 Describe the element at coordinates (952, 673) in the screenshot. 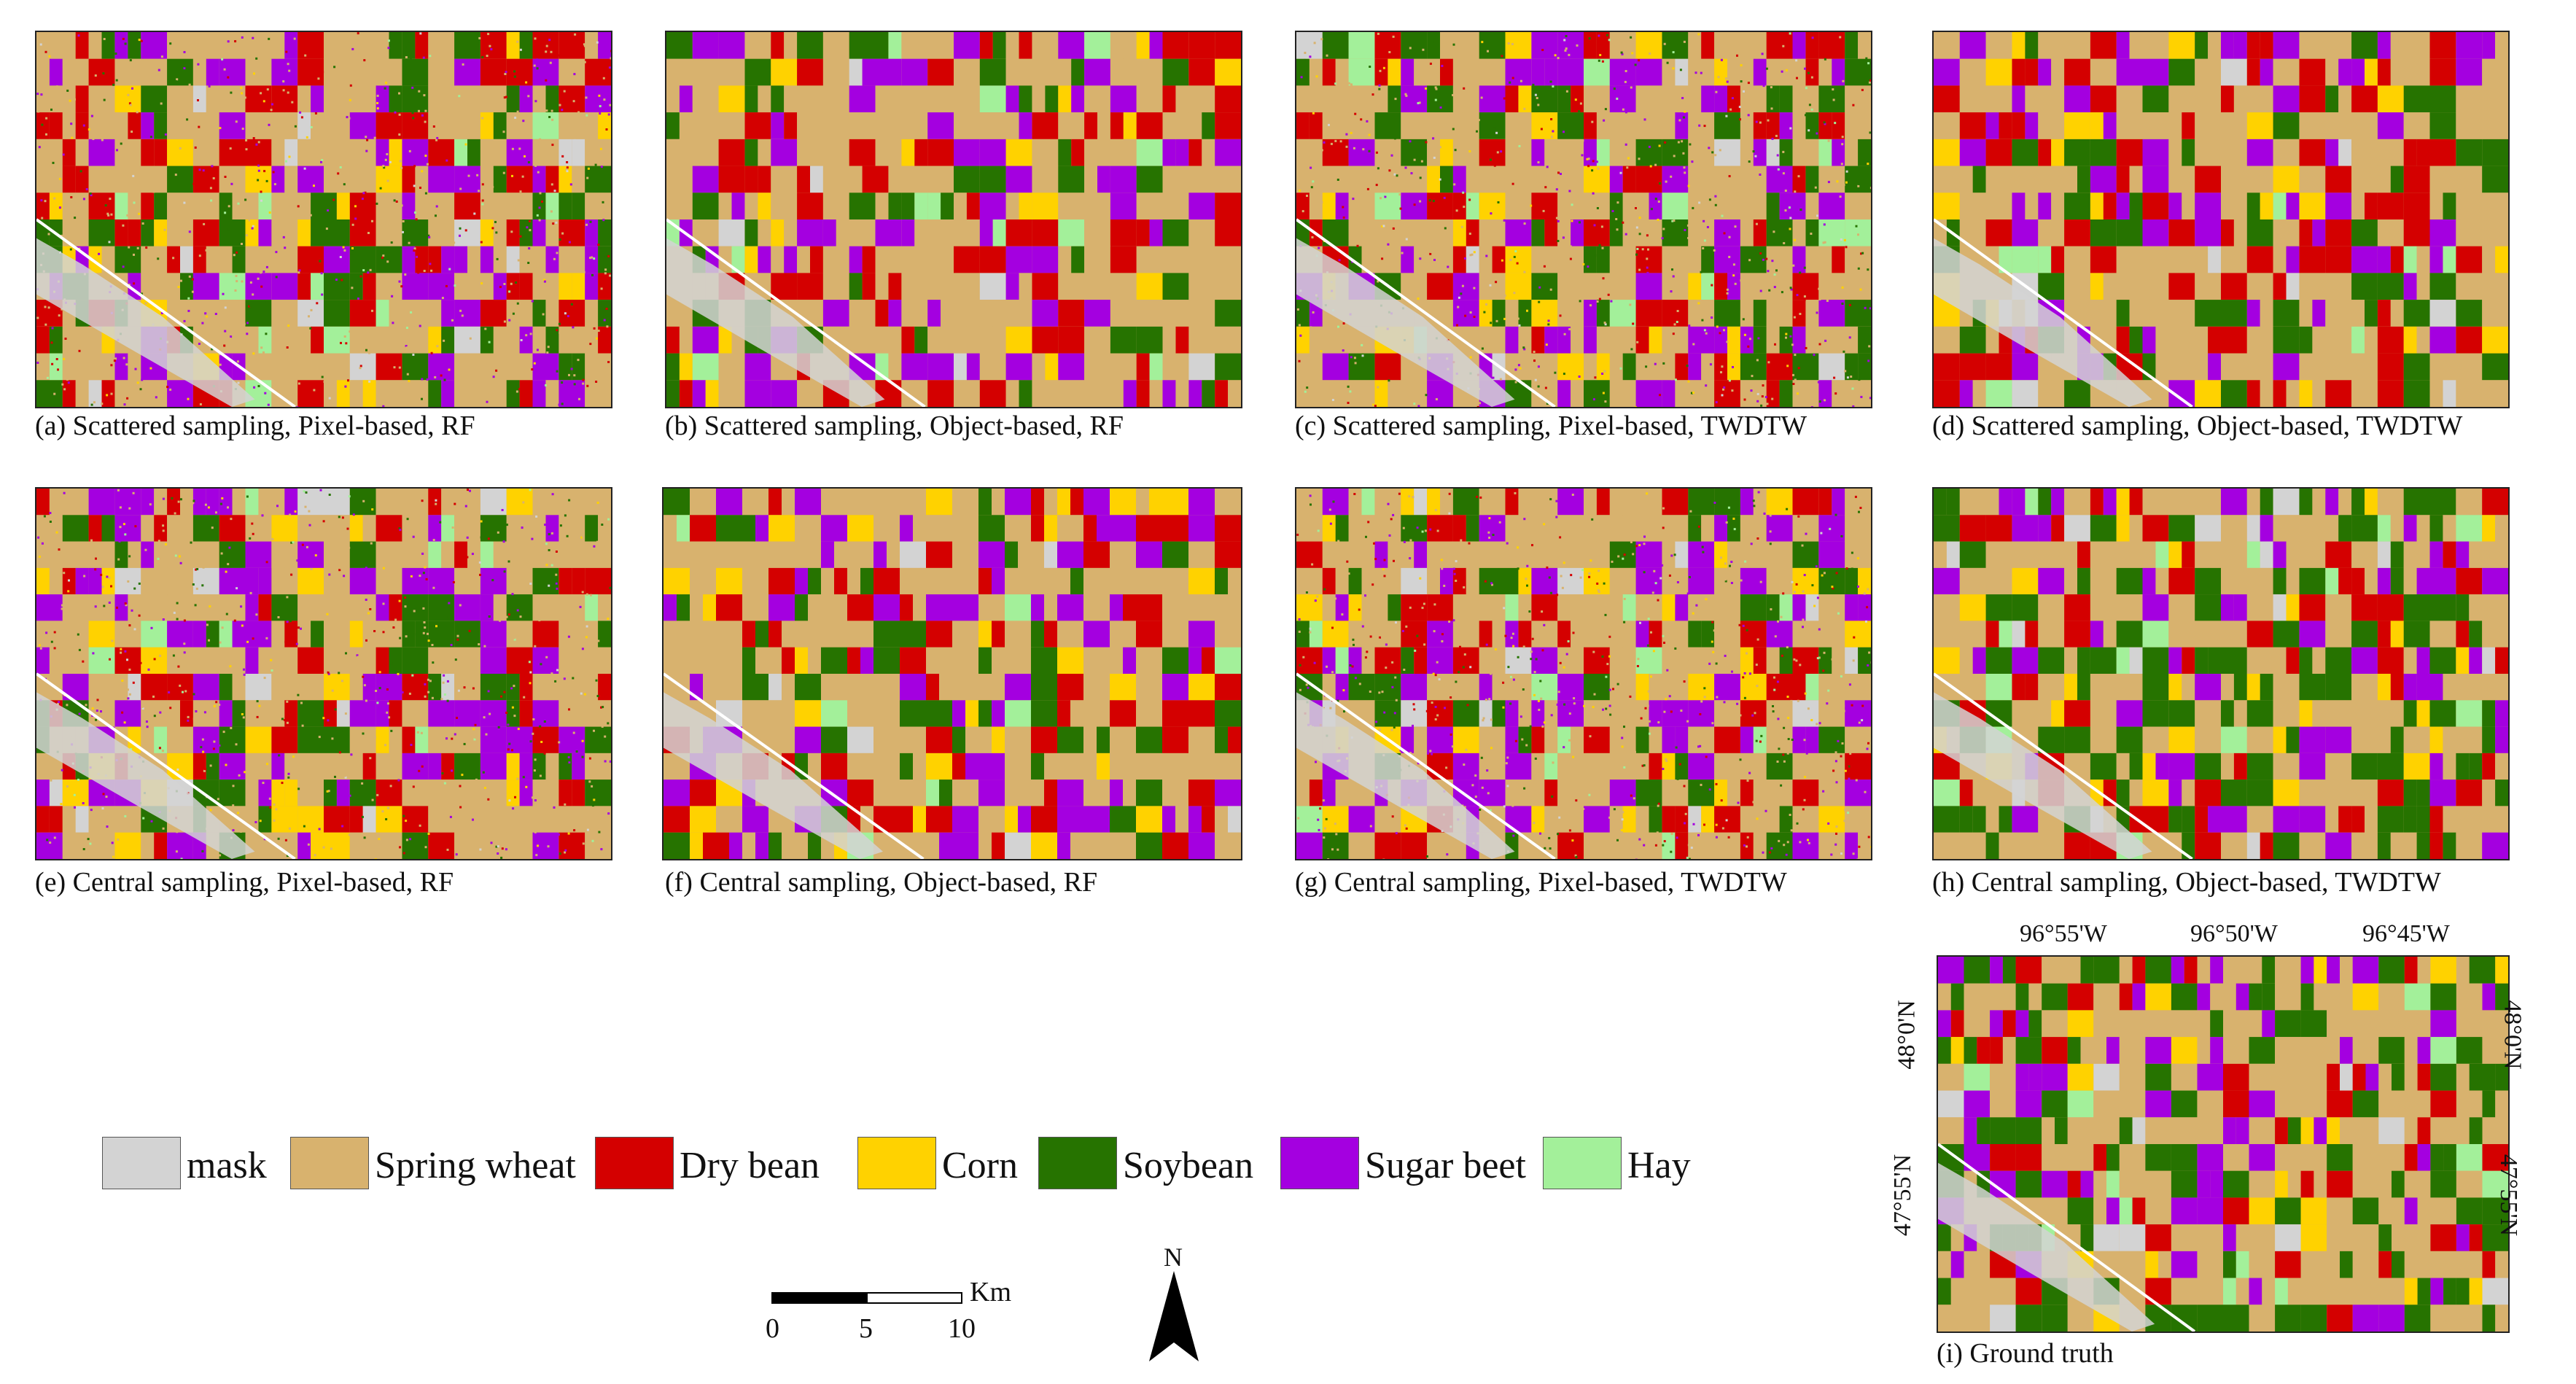

I see `crop-map-f` at that location.